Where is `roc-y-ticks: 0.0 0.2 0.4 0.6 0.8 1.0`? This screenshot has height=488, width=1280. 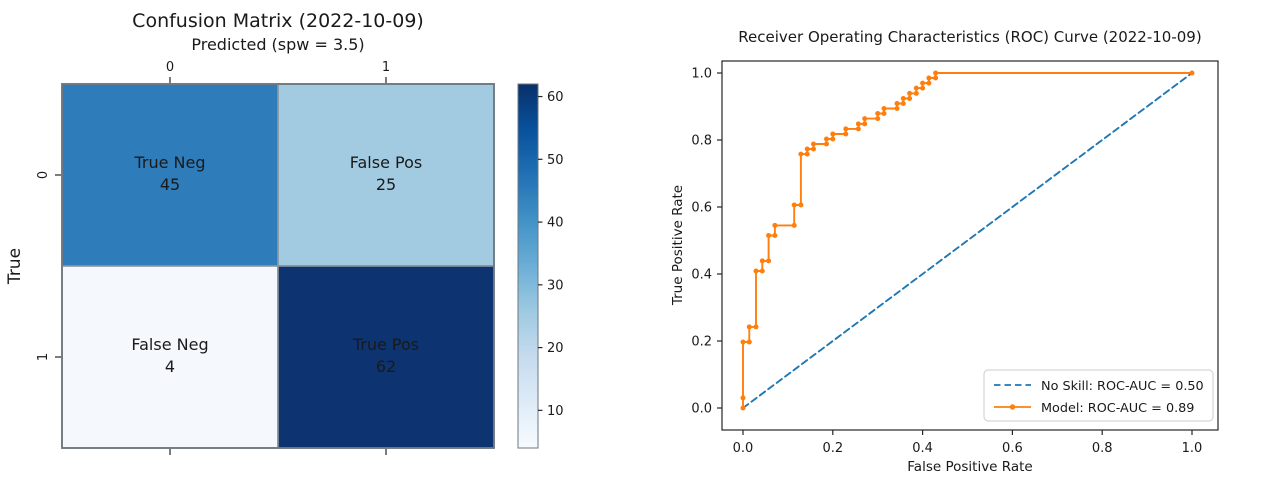 roc-y-ticks: 0.0 0.2 0.4 0.6 0.8 1.0 is located at coordinates (706, 242).